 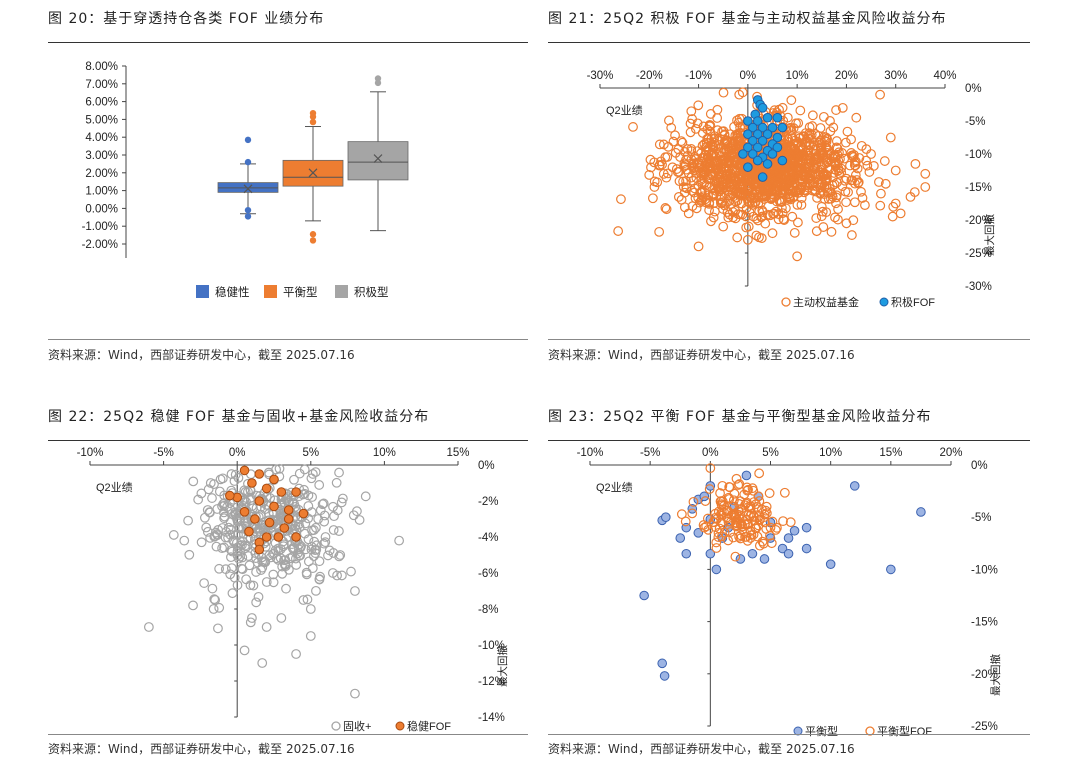 What do you see at coordinates (100, 245) in the screenshot?
I see `y-tick-label: -2.00%` at bounding box center [100, 245].